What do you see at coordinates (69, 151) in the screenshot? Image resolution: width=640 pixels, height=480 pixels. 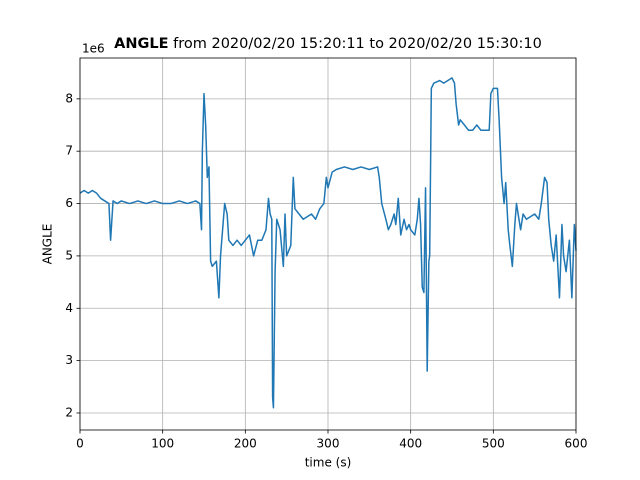 I see `y-tick-label: 7` at bounding box center [69, 151].